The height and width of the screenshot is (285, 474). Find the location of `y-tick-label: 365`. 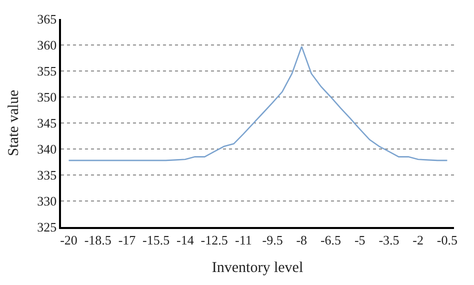

y-tick-label: 365 is located at coordinates (47, 19).